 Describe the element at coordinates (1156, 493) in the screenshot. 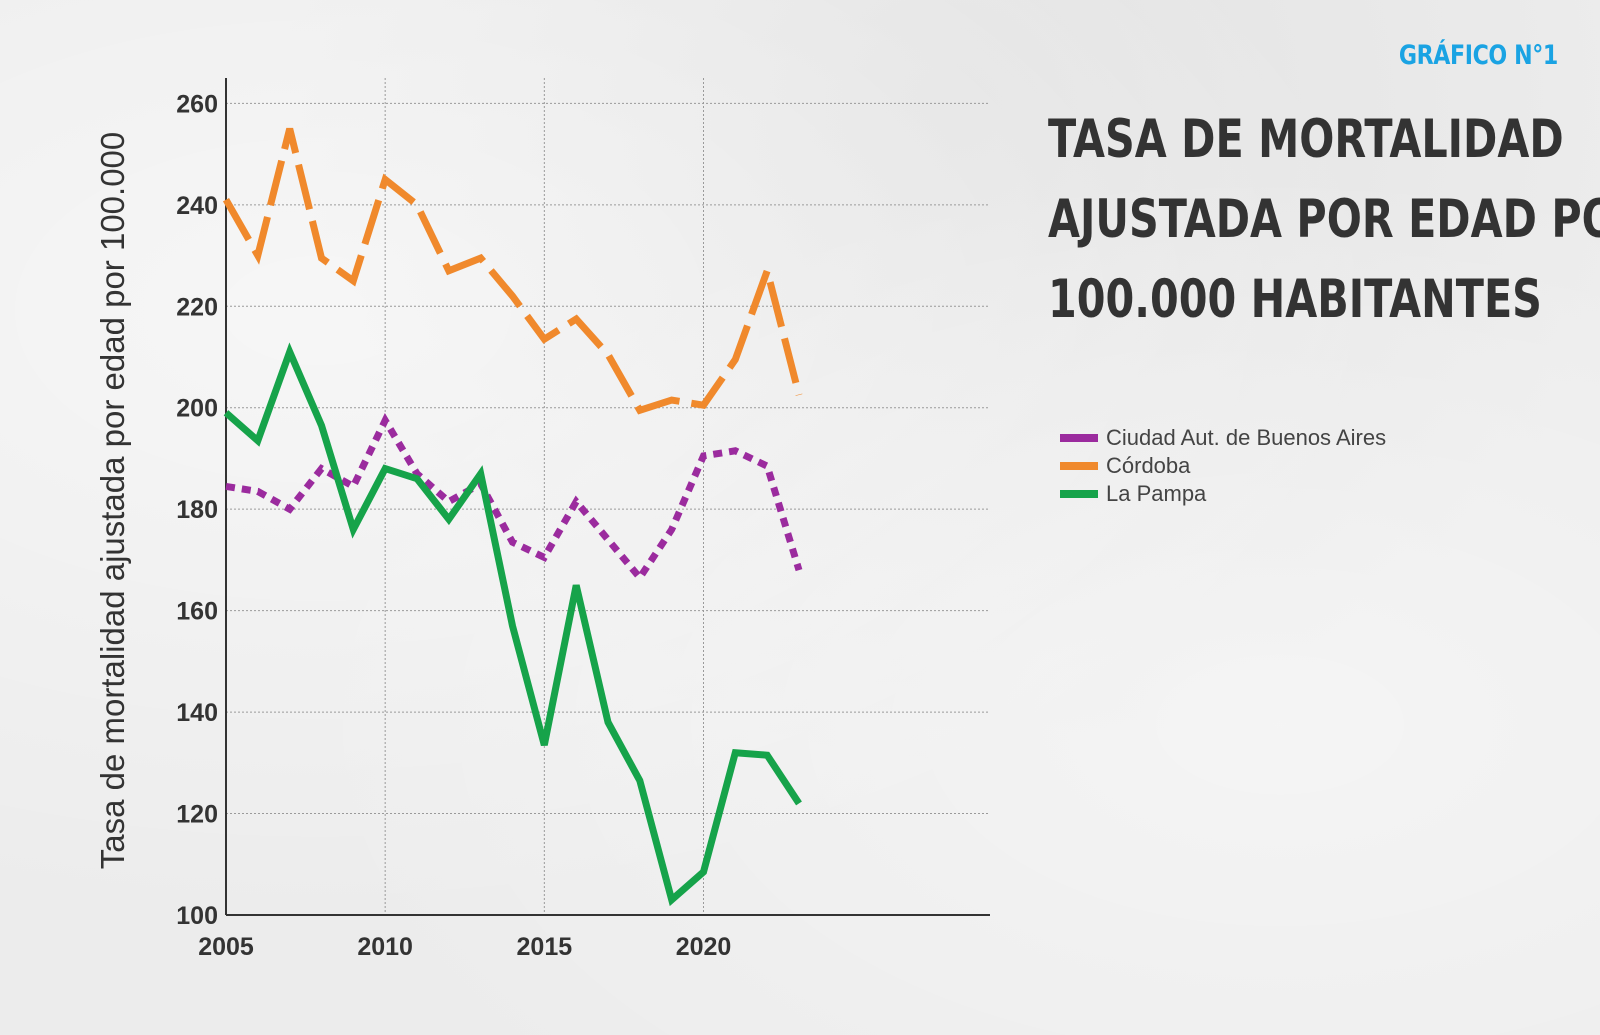

I see `legend-label-la-pampa: La Pampa` at that location.